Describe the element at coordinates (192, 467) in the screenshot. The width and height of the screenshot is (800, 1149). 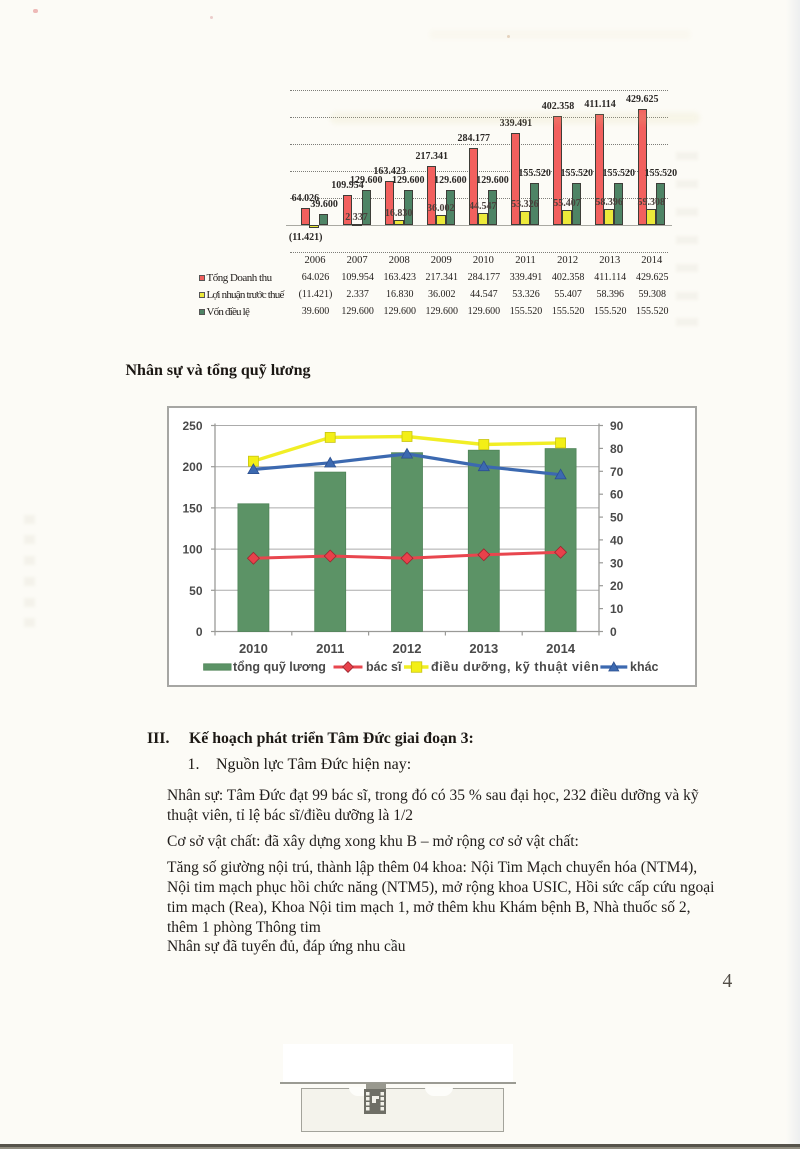
I see `svg-text: 200` at that location.